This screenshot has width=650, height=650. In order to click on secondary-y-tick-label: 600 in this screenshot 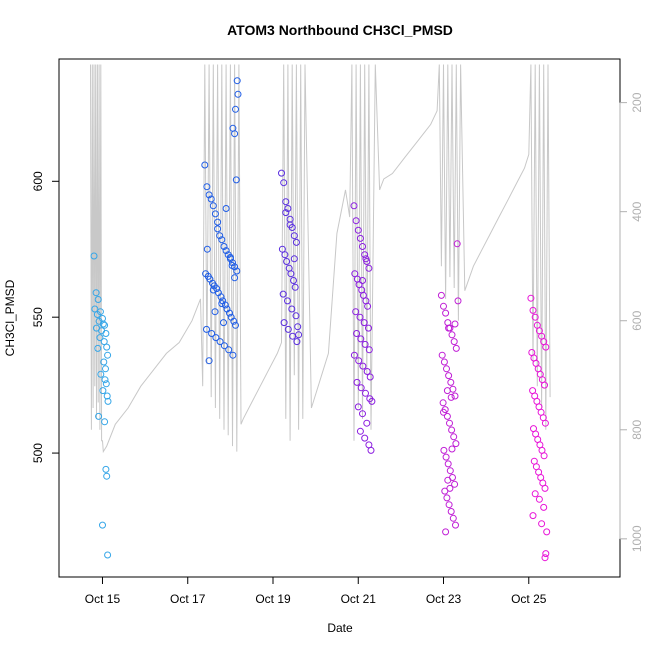, I will do `click(637, 320)`.